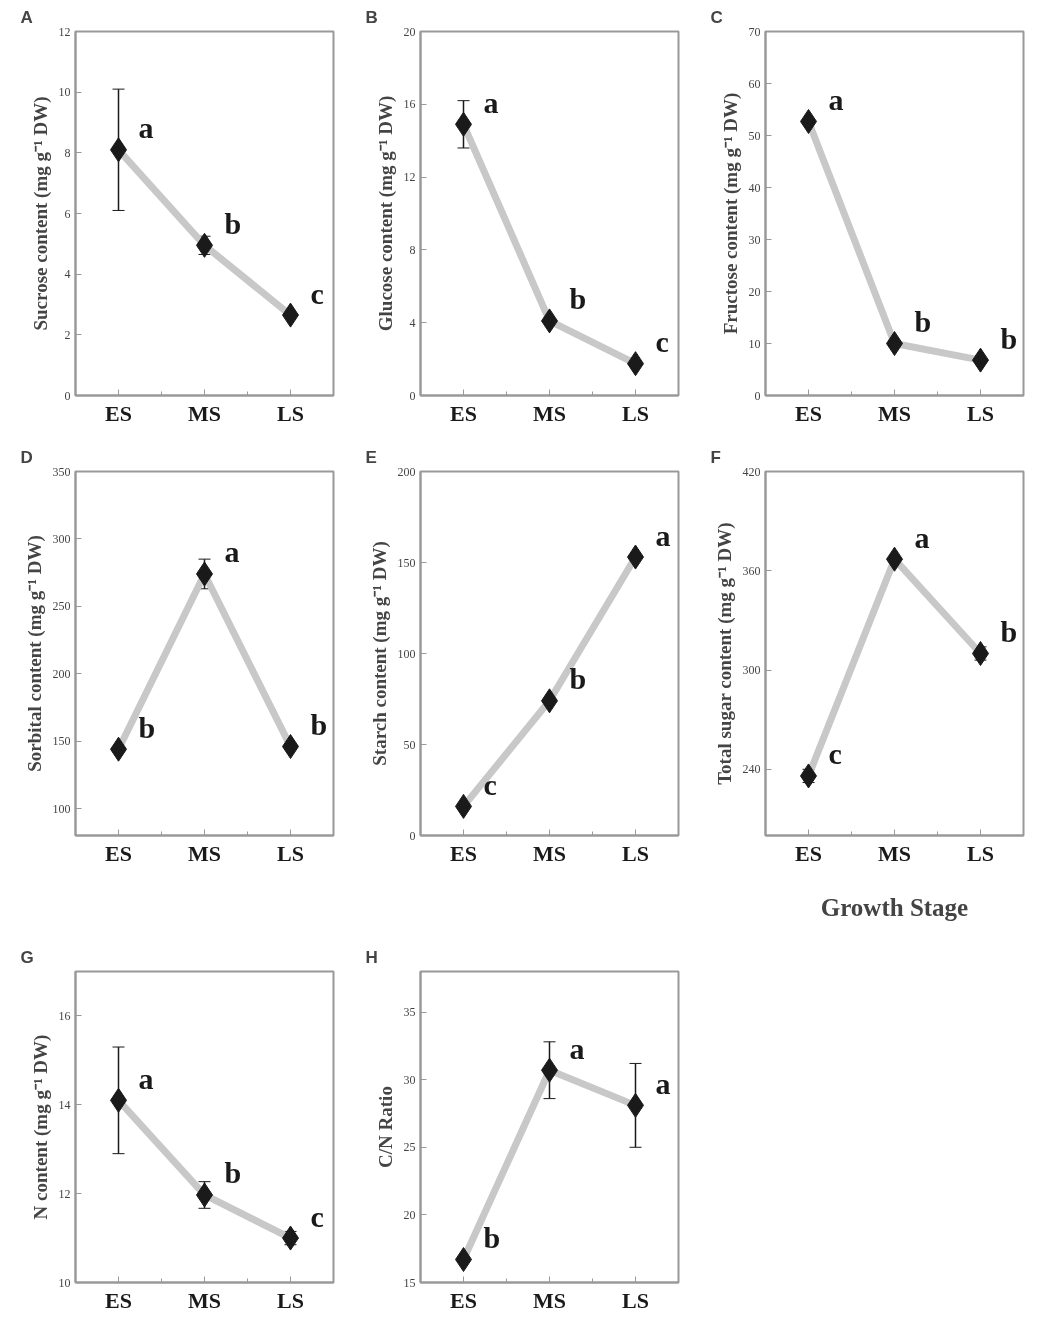  What do you see at coordinates (751, 471) in the screenshot?
I see `y-tick-label: 420` at bounding box center [751, 471].